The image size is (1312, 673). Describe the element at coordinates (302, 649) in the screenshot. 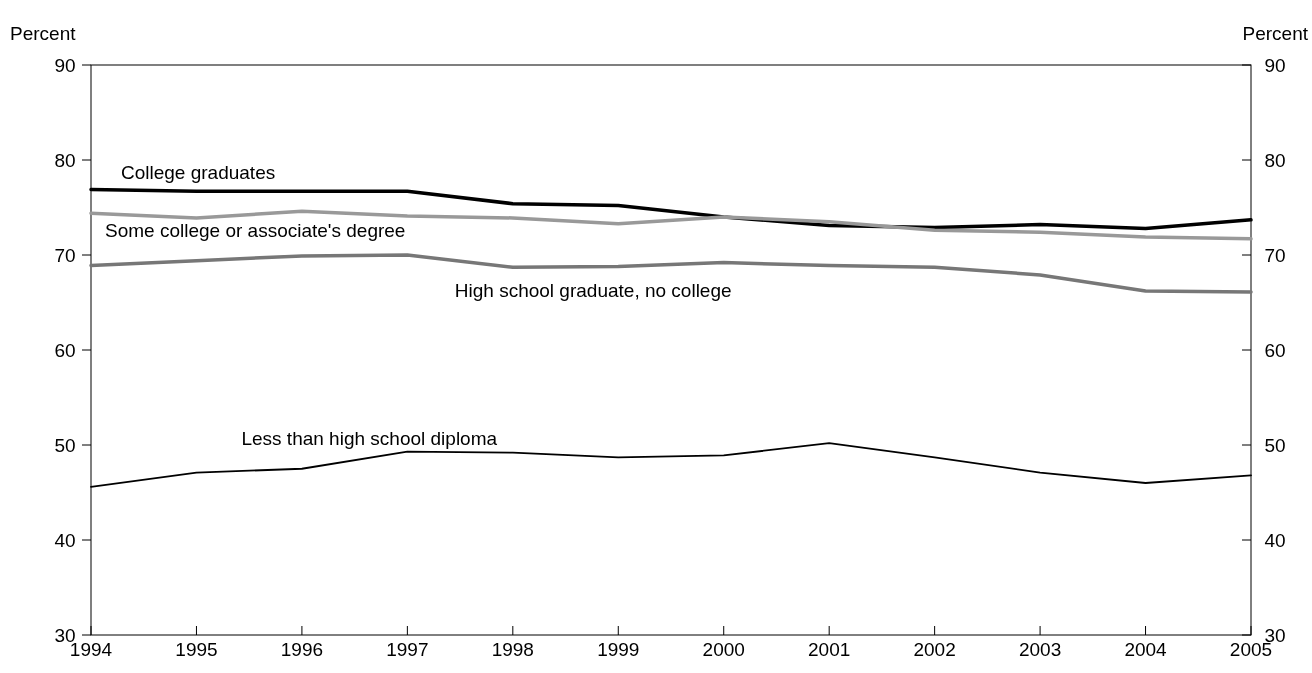

I see `x-tick-label: 1996` at that location.